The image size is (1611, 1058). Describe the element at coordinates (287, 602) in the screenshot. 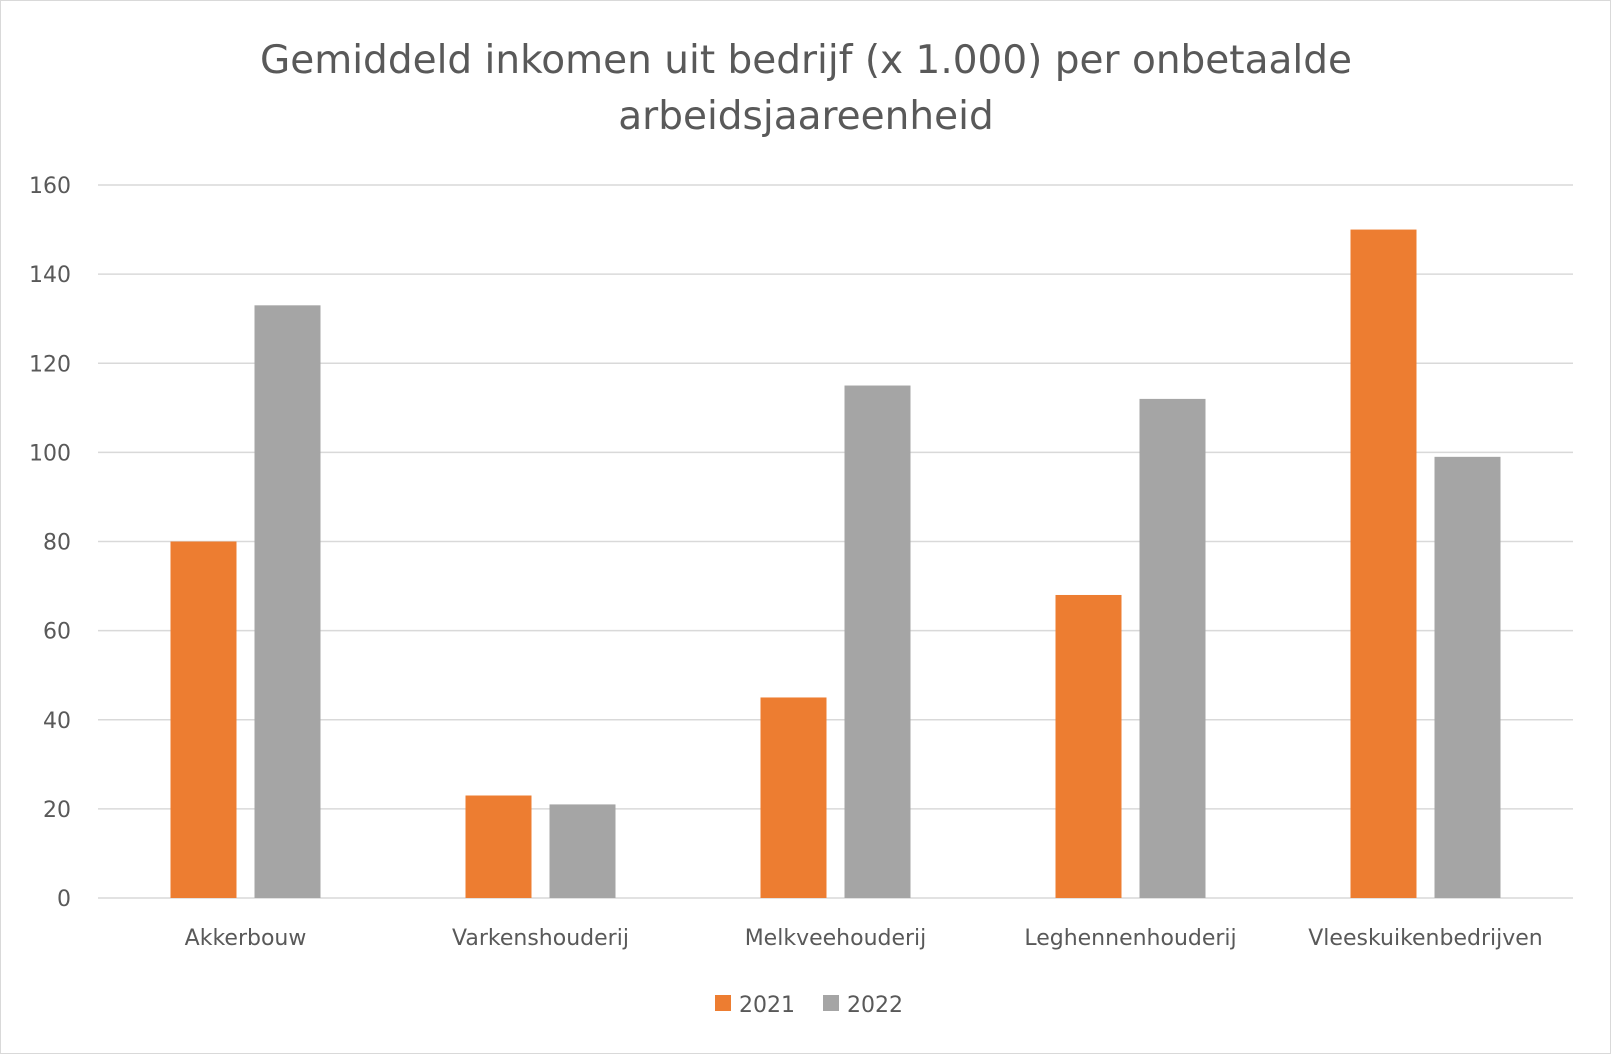

I see `bar-2022-akkerbouw` at that location.